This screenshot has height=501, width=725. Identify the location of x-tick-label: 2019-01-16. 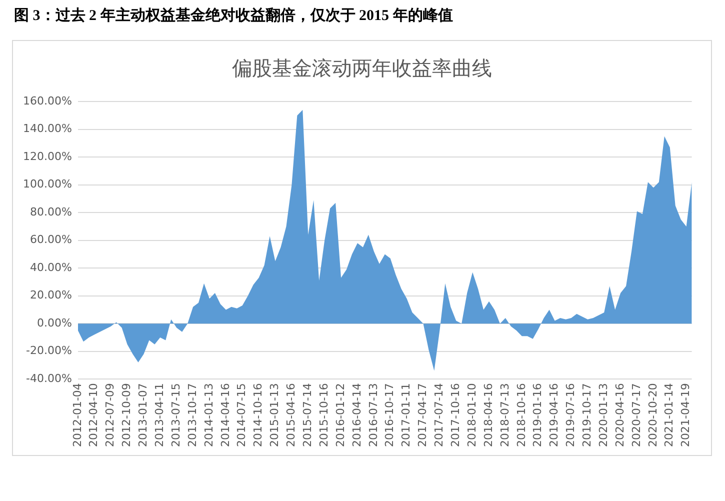
(537, 415).